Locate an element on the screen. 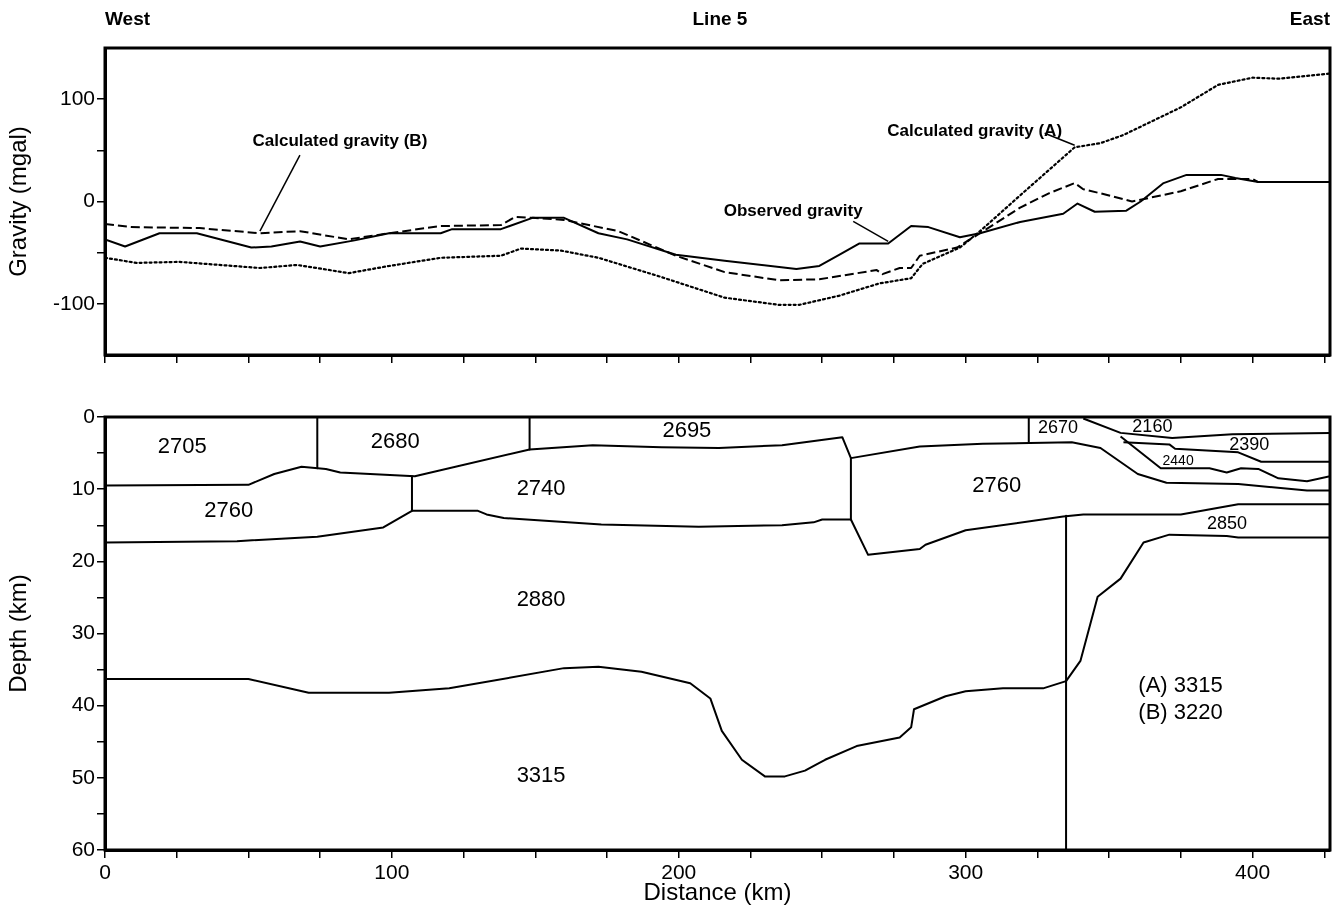  annotation: 2740 is located at coordinates (541, 487).